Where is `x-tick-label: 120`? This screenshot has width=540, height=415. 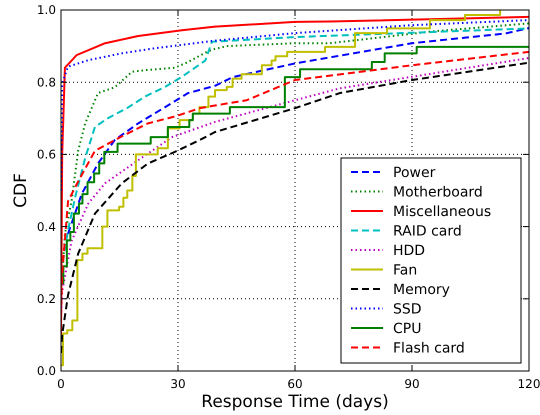
x-tick-label: 120 is located at coordinates (529, 384).